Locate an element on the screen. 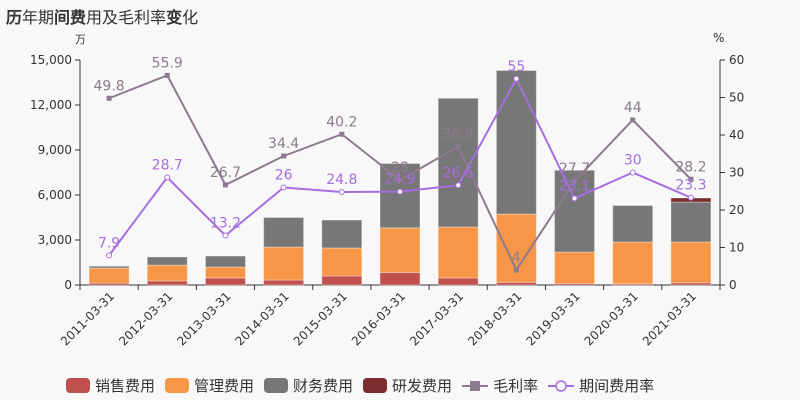  left-axis-unit: 万 is located at coordinates (80, 39).